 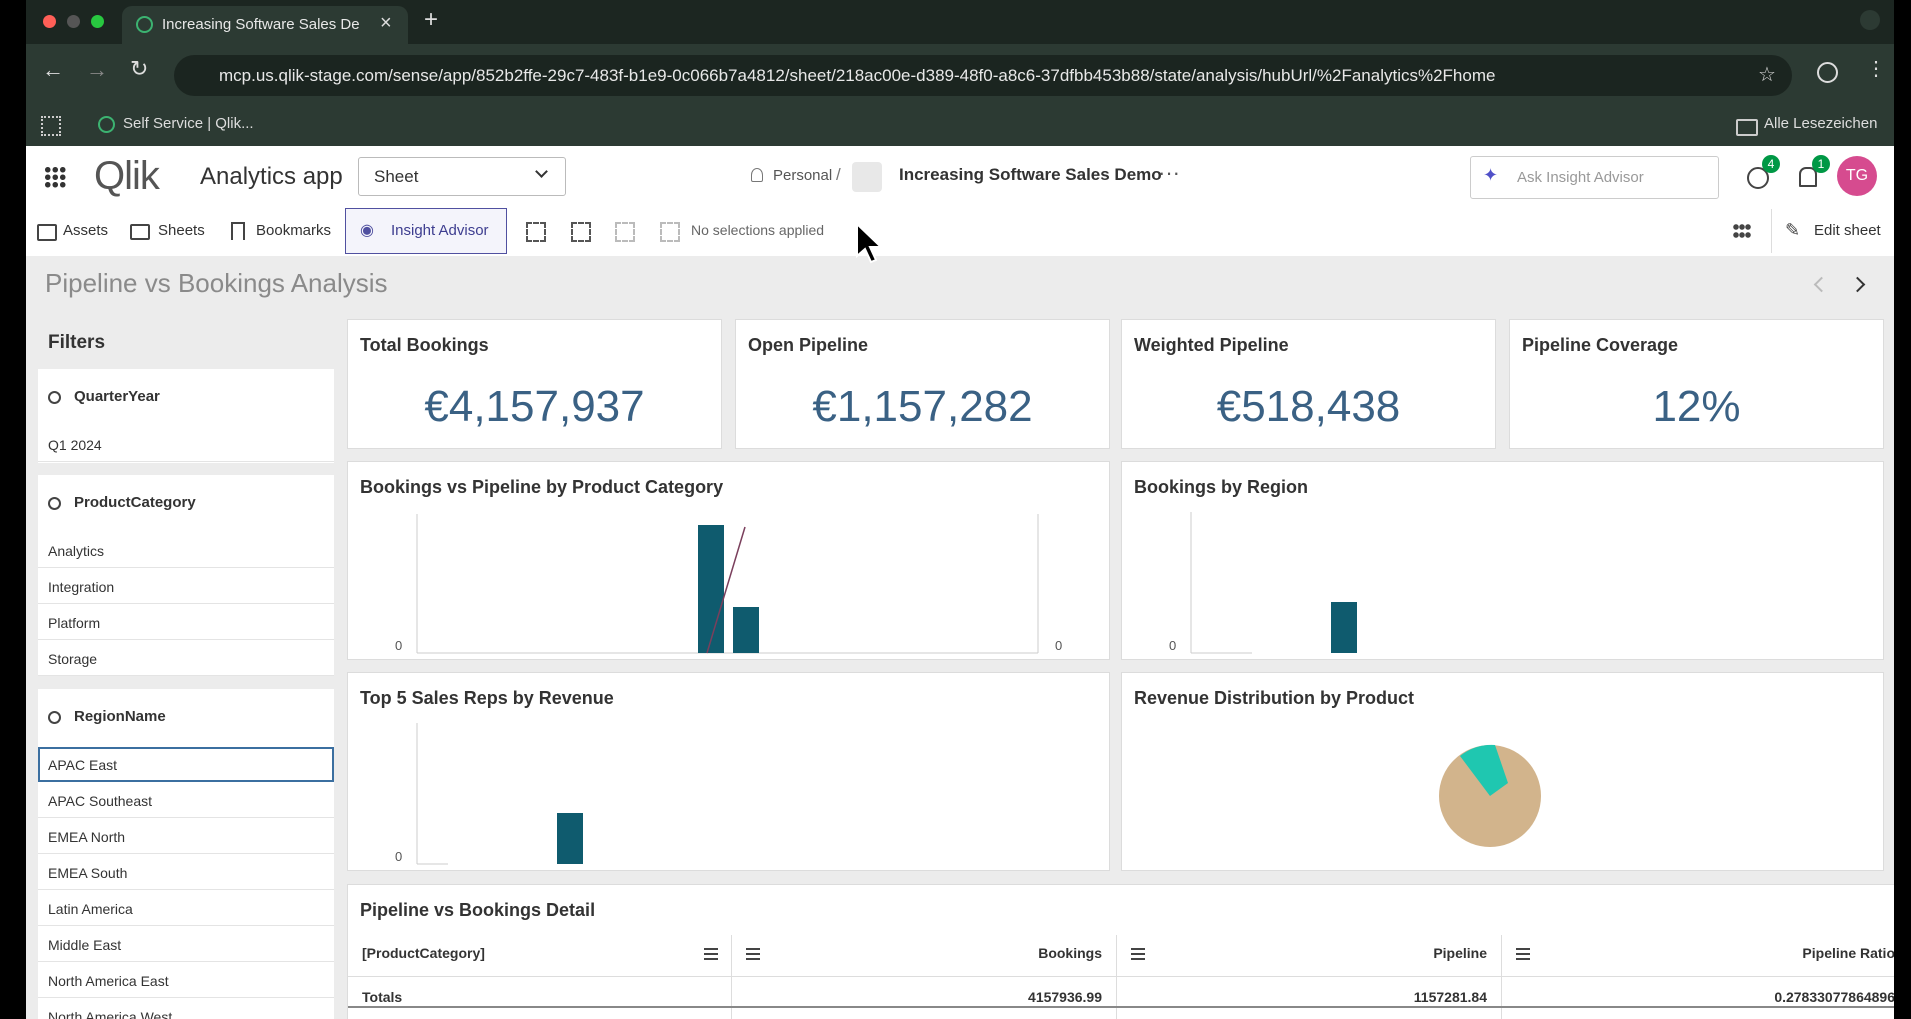 What do you see at coordinates (106, 124) in the screenshot?
I see `bookmark-icon` at bounding box center [106, 124].